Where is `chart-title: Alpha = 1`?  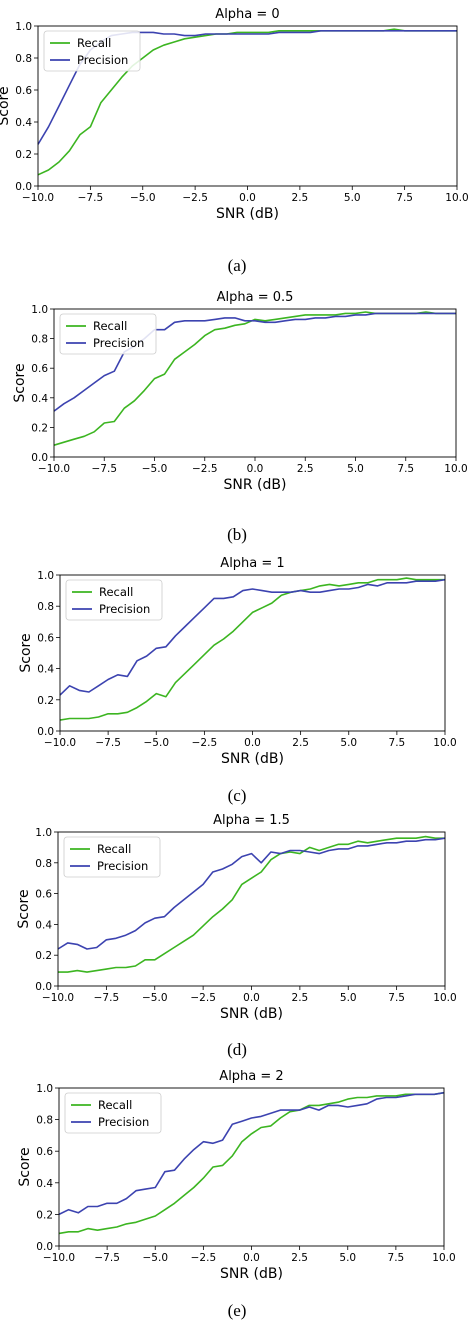 chart-title: Alpha = 1 is located at coordinates (252, 563).